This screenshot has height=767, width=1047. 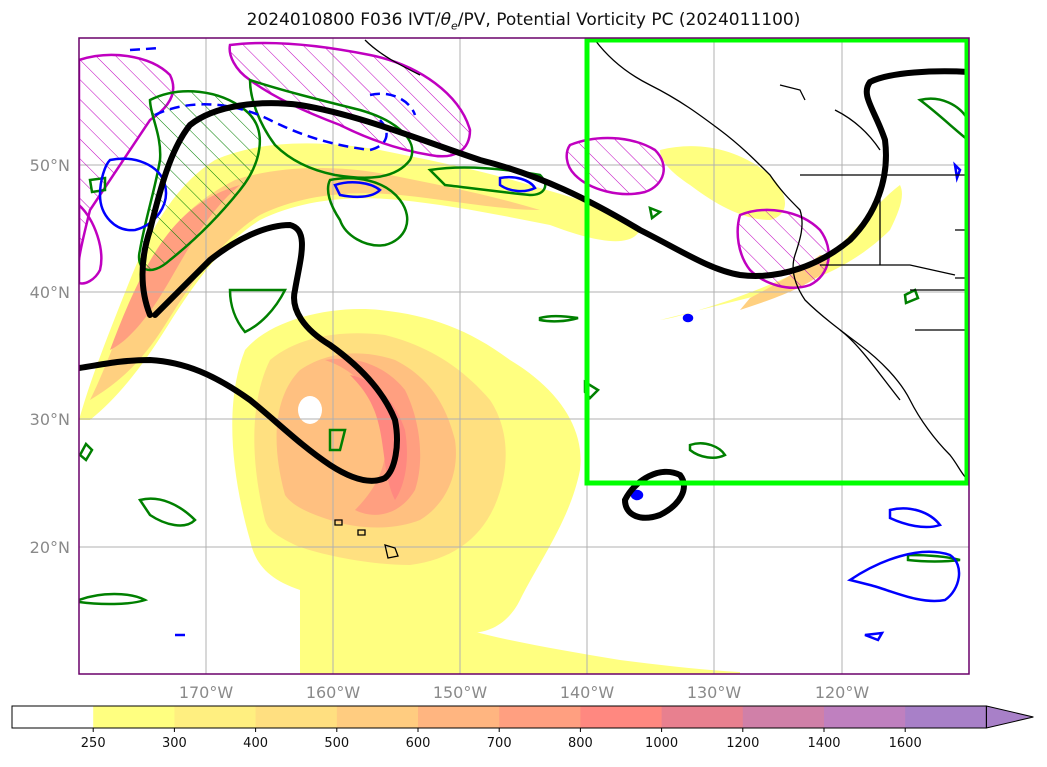 I want to click on lon-labels: 170°W 160°W 150°W 140°W 130°W 120°W, so click(x=524, y=692).